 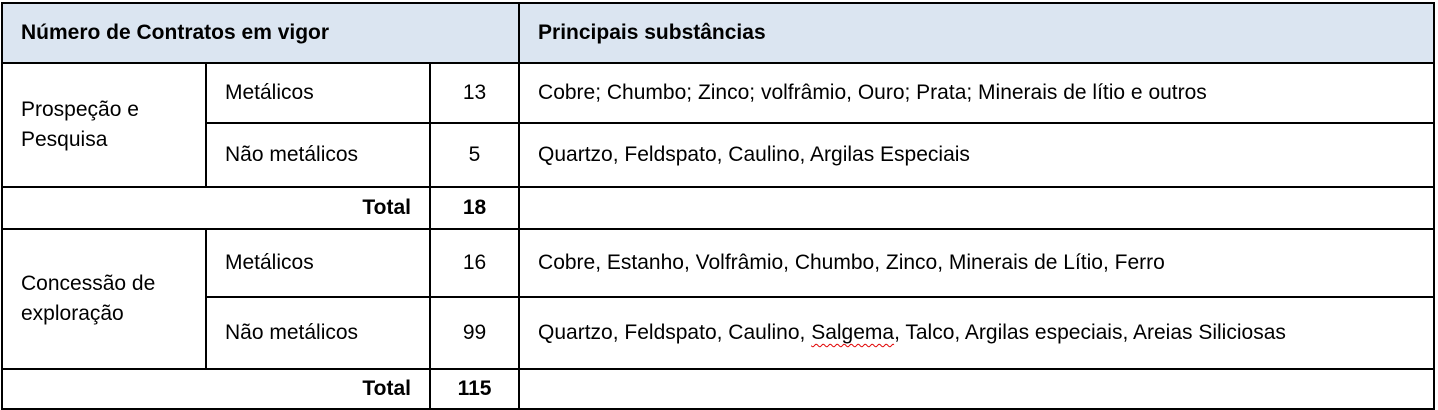 I want to click on group-label: Prospeção e Pesquisa, so click(x=104, y=125).